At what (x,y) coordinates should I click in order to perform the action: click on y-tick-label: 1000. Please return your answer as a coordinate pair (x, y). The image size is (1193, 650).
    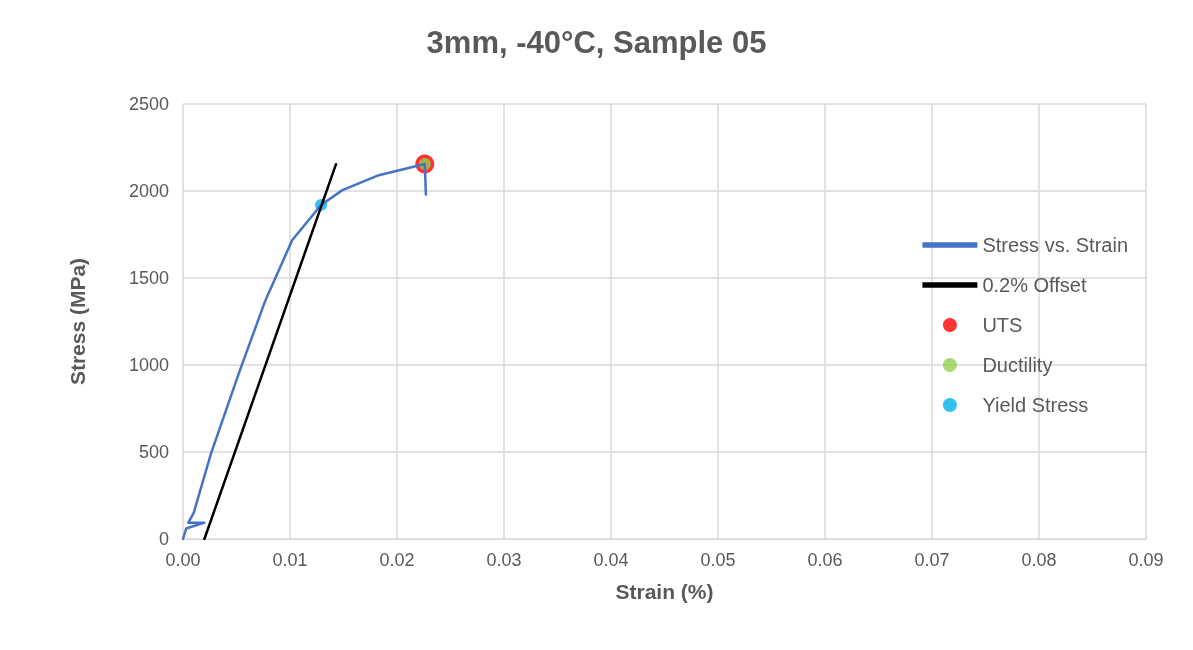
    Looking at the image, I should click on (148, 365).